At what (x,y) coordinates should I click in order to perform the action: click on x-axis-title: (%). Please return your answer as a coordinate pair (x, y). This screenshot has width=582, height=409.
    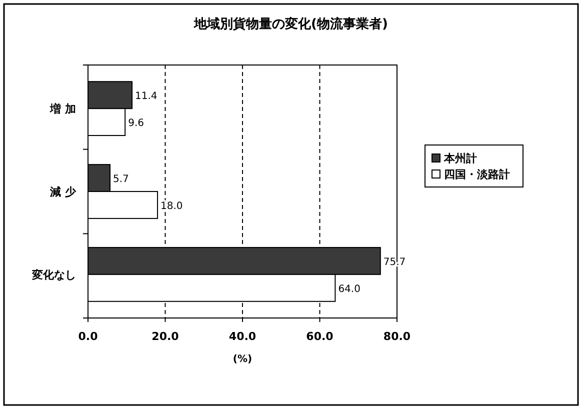
    Looking at the image, I should click on (242, 359).